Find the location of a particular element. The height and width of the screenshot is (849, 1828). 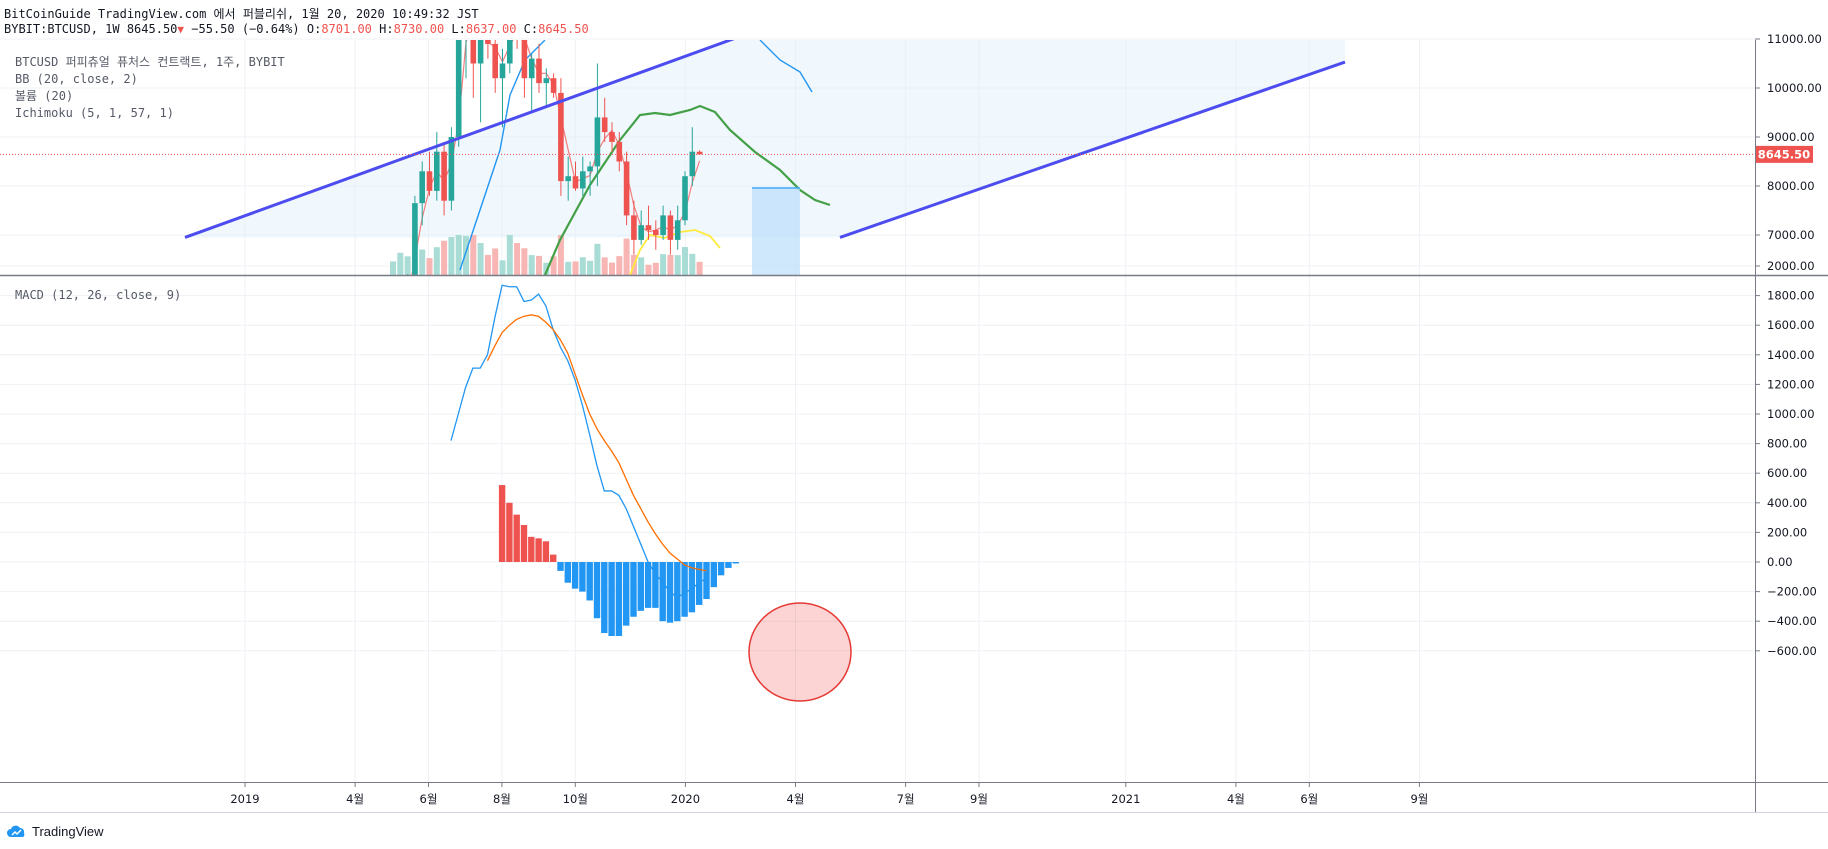

close-label: C: is located at coordinates (531, 29).